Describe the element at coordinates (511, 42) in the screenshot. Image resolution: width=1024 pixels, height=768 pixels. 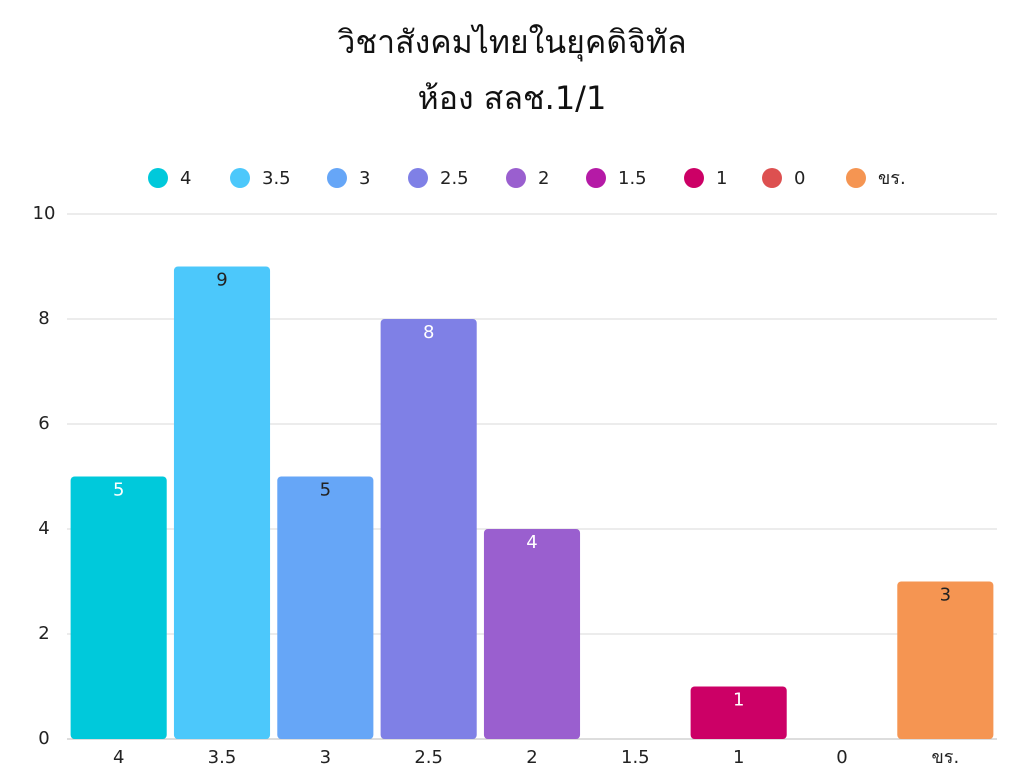
I see `chart-title: วิชาสังคมไทยในยุคดิจิทัล` at that location.